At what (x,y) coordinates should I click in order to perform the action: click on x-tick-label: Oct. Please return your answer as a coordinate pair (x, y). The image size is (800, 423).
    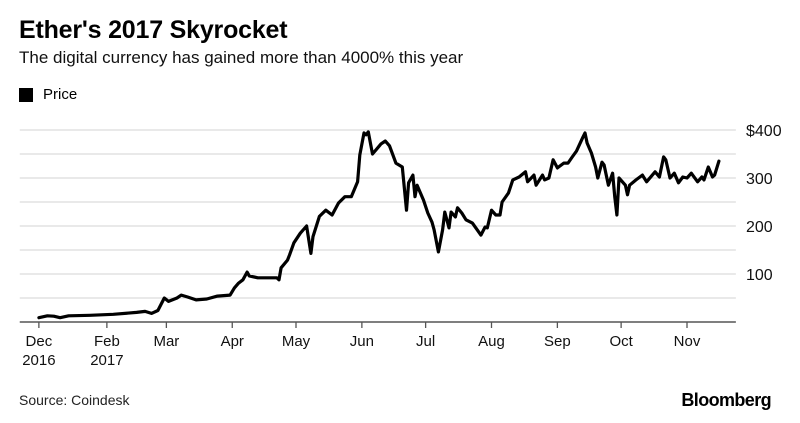
    Looking at the image, I should click on (621, 341).